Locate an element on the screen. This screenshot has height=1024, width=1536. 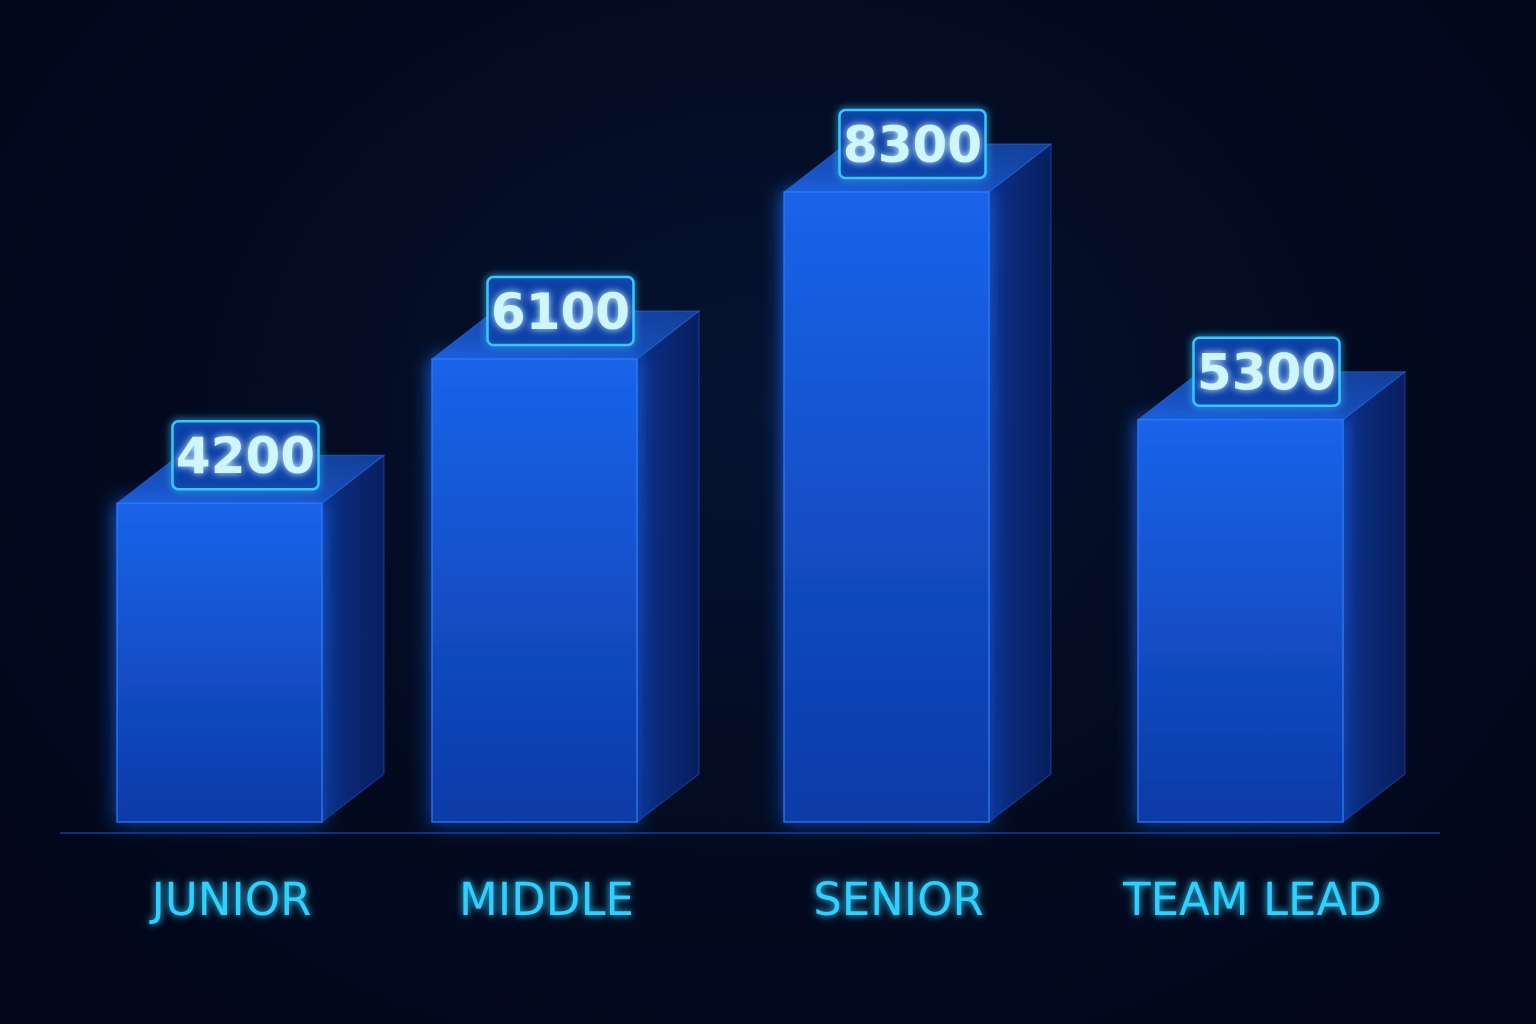
bar-junior is located at coordinates (250, 639).